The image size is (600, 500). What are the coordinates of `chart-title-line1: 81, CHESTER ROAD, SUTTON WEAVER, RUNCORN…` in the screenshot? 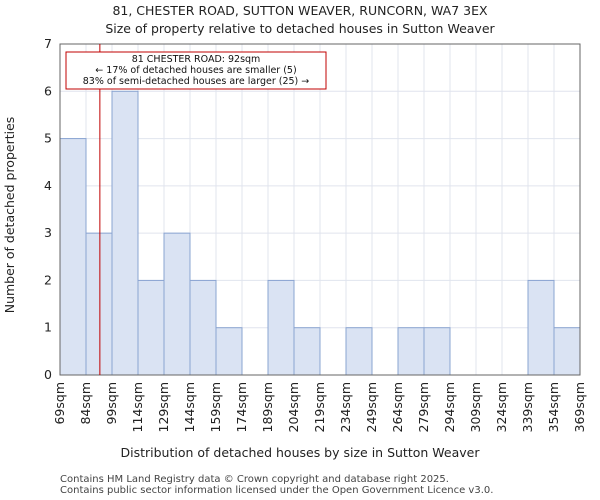 It's located at (300, 10).